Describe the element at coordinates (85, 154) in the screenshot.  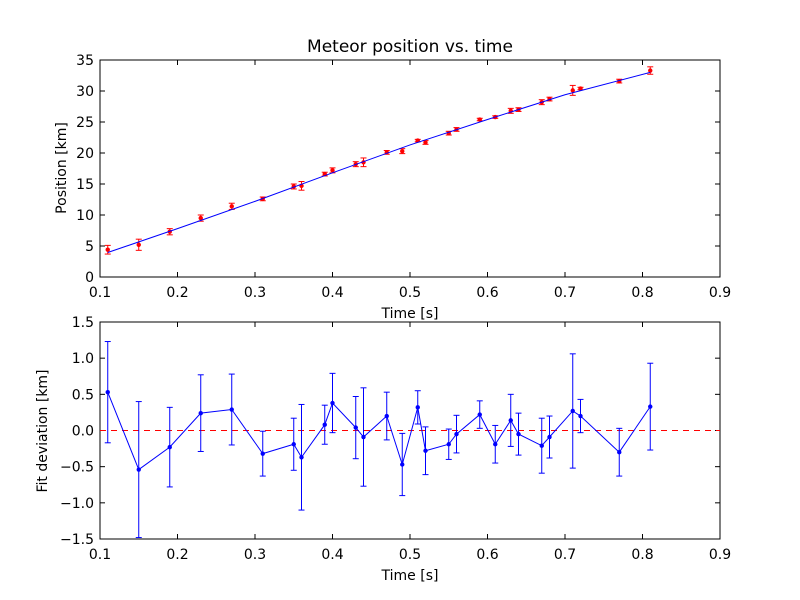
I see `y-tick-label: 20` at that location.